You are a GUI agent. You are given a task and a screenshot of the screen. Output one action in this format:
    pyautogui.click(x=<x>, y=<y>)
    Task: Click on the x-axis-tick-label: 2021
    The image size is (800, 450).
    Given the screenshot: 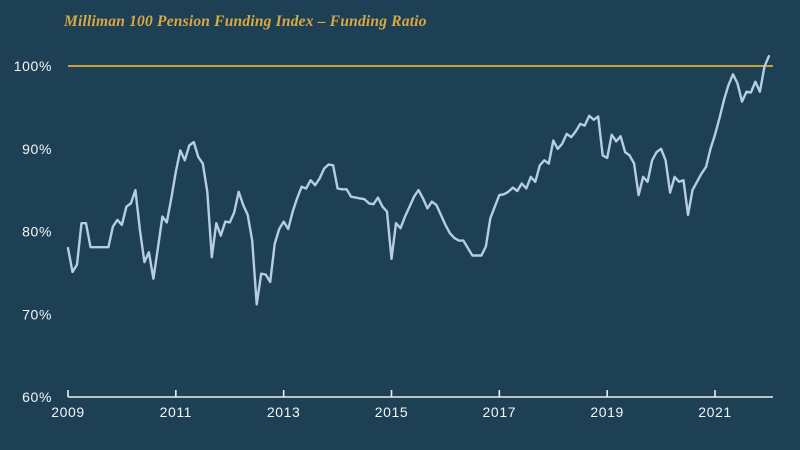 What is the action you would take?
    pyautogui.click(x=715, y=412)
    